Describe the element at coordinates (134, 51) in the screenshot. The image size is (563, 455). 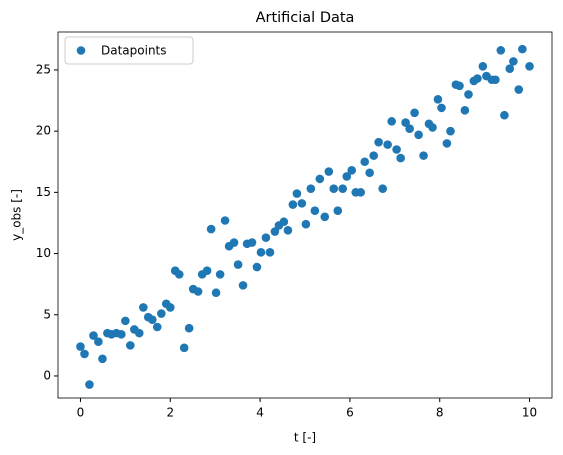
I see `legend-label: Datapoints` at that location.